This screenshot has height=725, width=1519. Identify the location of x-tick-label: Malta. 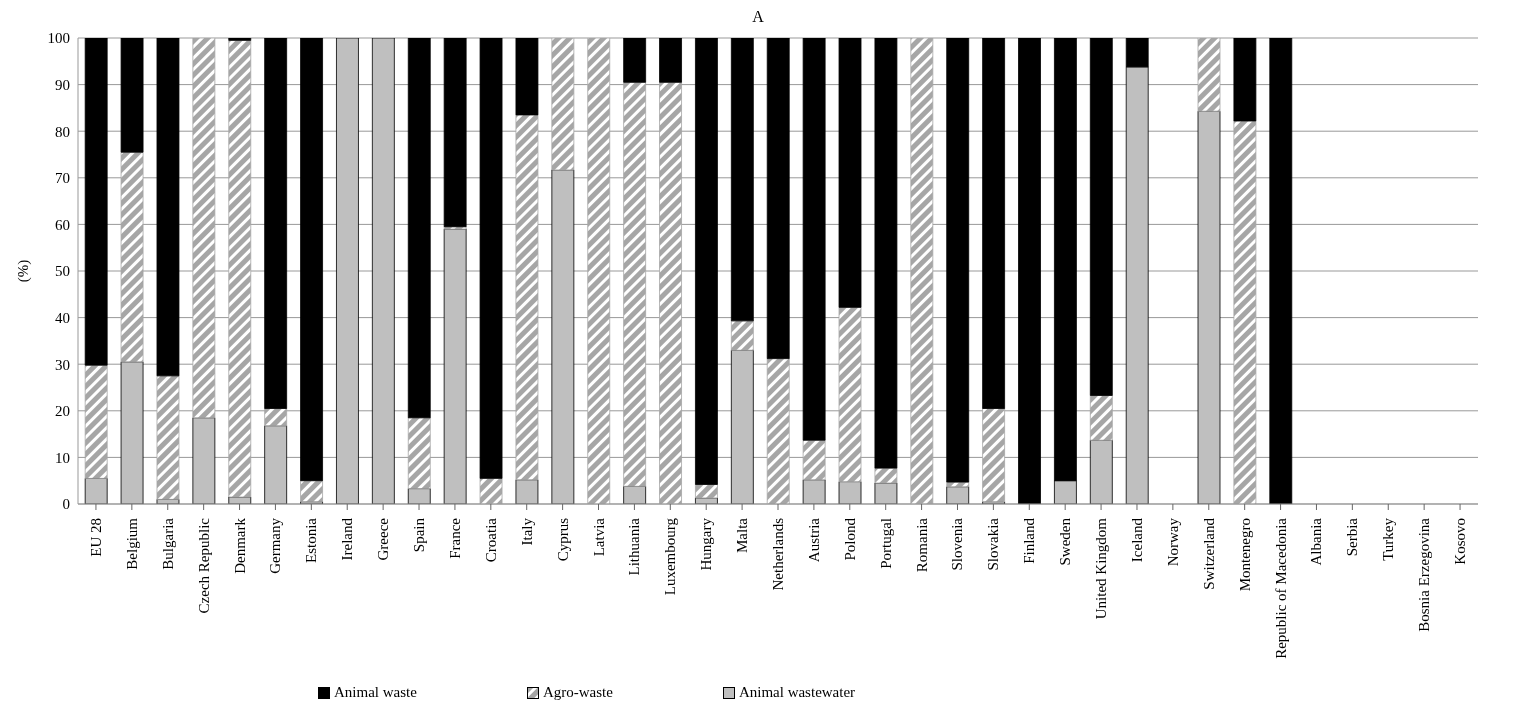
(742, 535).